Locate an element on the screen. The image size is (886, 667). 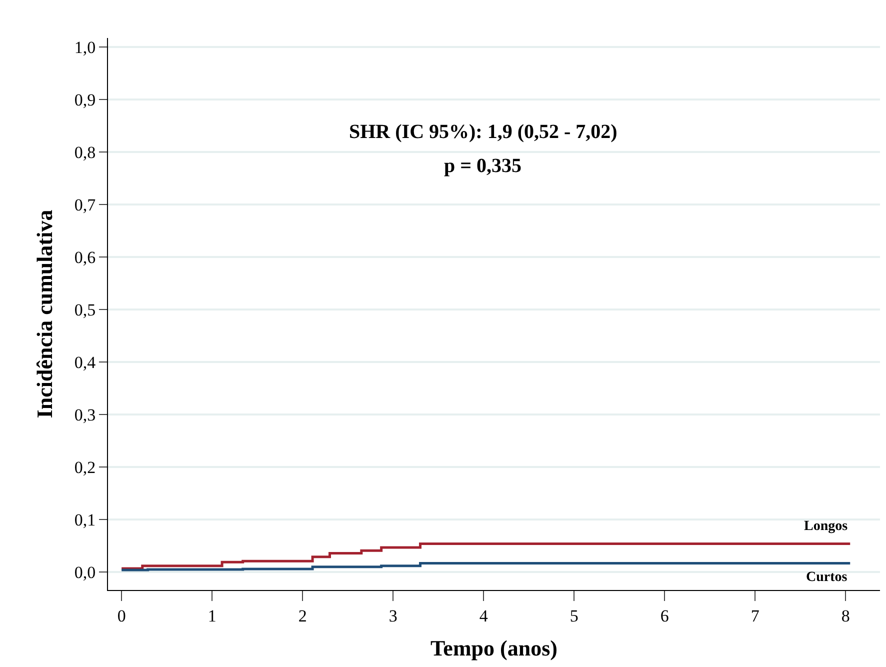
y-axis-title: Incidência cumulativa is located at coordinates (45, 314).